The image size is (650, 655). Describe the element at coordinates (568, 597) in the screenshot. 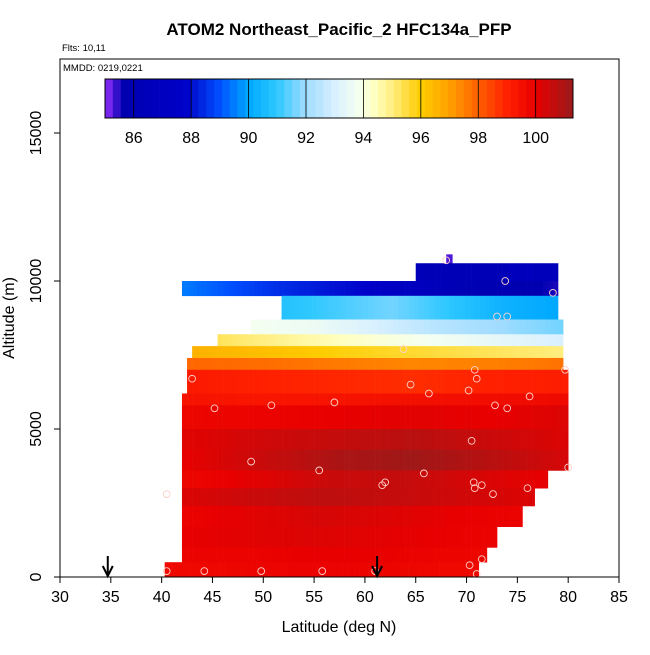

I see `x-tick-label: 80` at that location.